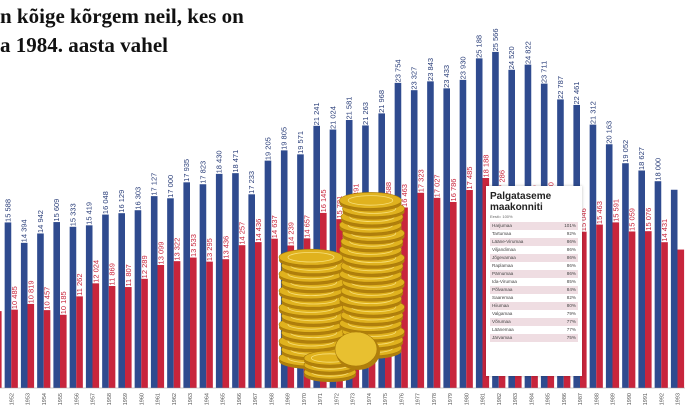 Image resolution: width=685 pixels, height=410 pixels. I want to click on table-row: Raplamaa 86%, so click(534, 266).